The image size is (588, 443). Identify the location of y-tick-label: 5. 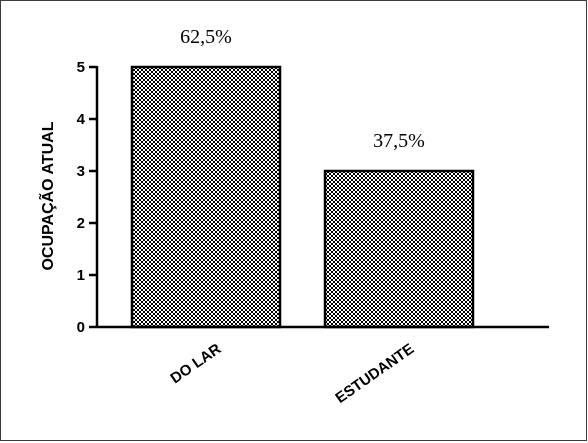
(81, 67).